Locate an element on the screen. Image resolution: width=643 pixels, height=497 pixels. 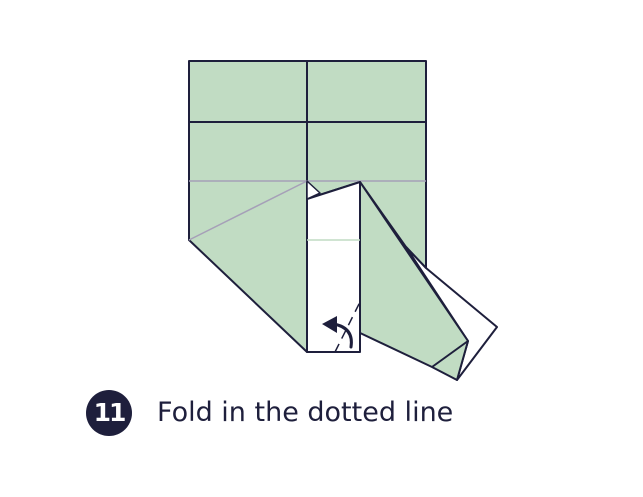
white-strip is located at coordinates (333, 267).